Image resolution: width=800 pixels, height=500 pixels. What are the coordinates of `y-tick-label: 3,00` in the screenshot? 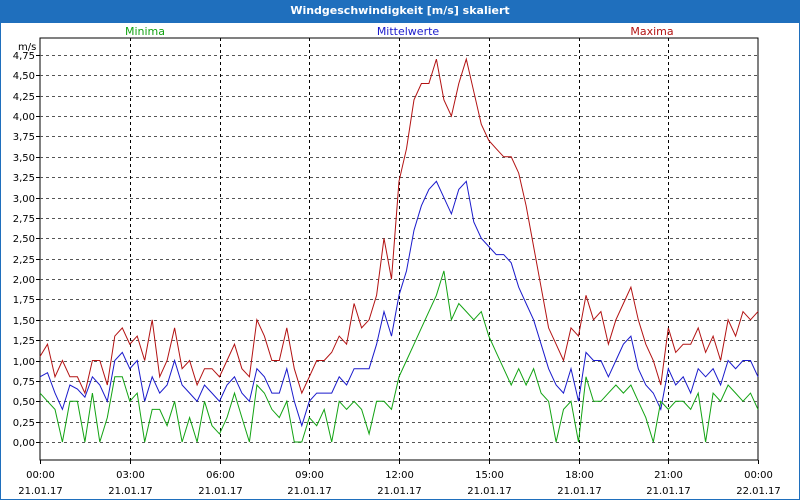 It's located at (24, 199).